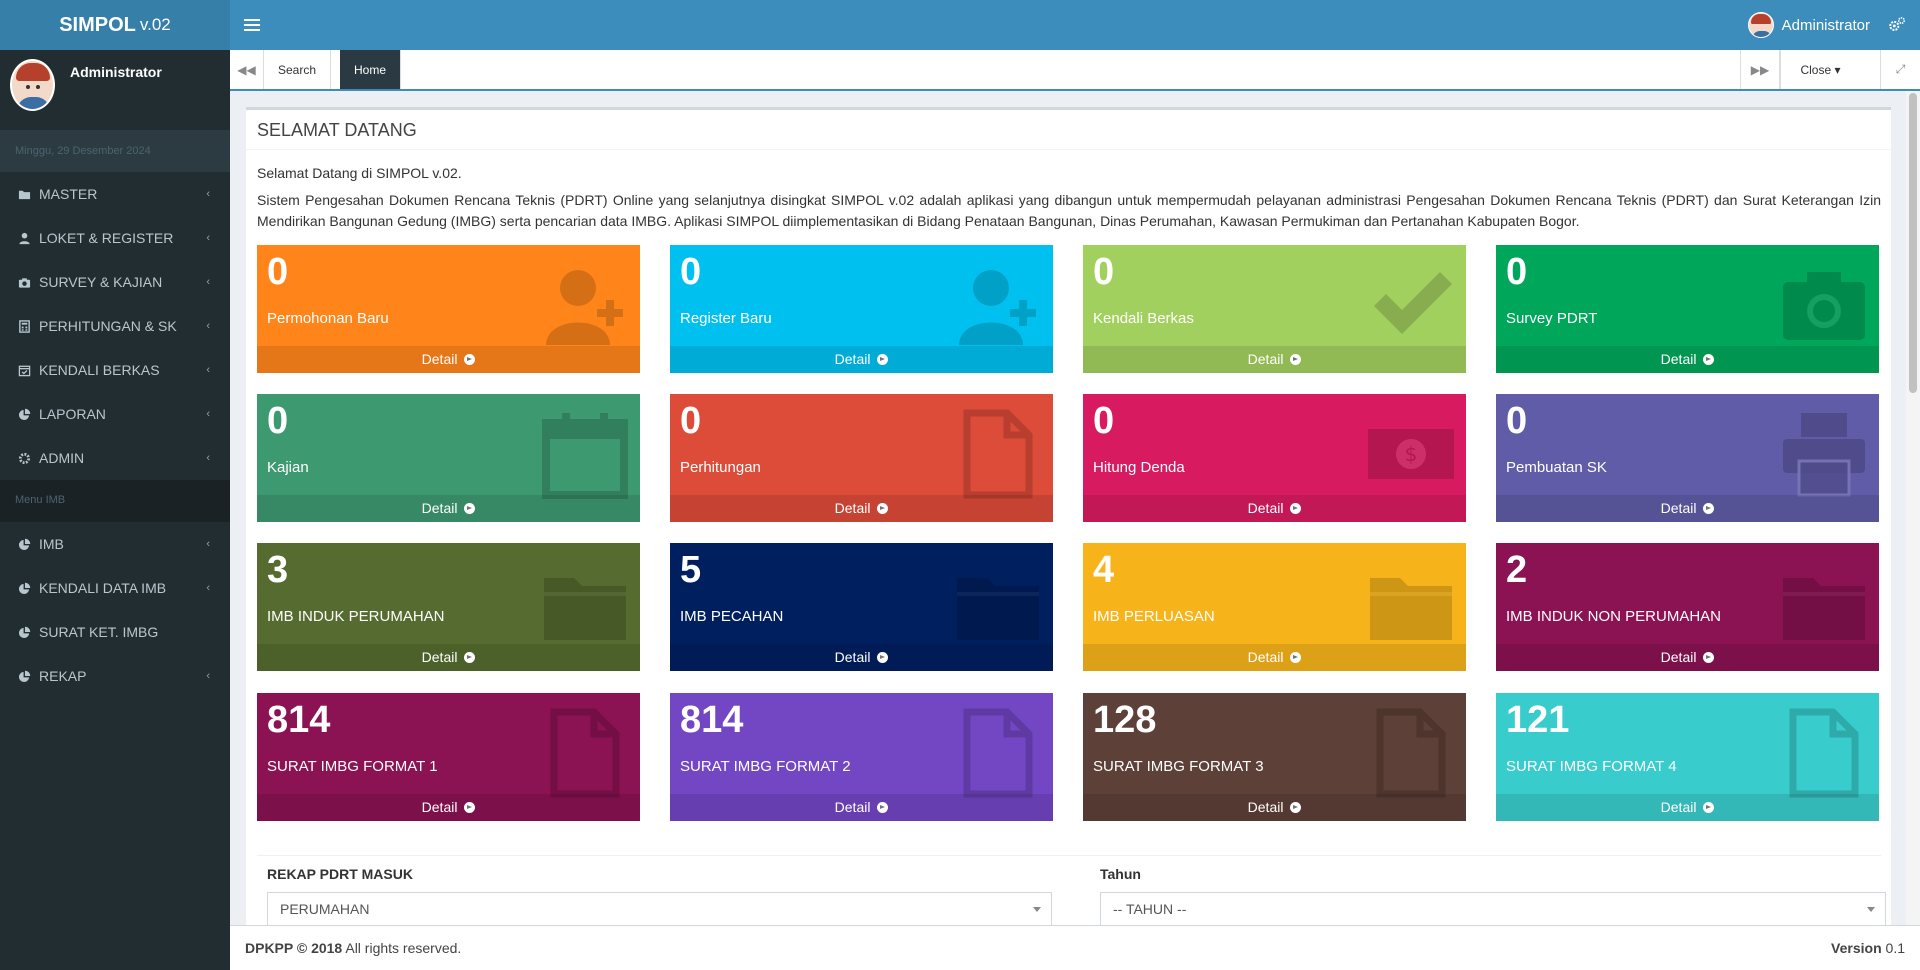 Image resolution: width=1920 pixels, height=970 pixels. I want to click on tile-label: IMB INDUK PERUMAHAN, so click(356, 616).